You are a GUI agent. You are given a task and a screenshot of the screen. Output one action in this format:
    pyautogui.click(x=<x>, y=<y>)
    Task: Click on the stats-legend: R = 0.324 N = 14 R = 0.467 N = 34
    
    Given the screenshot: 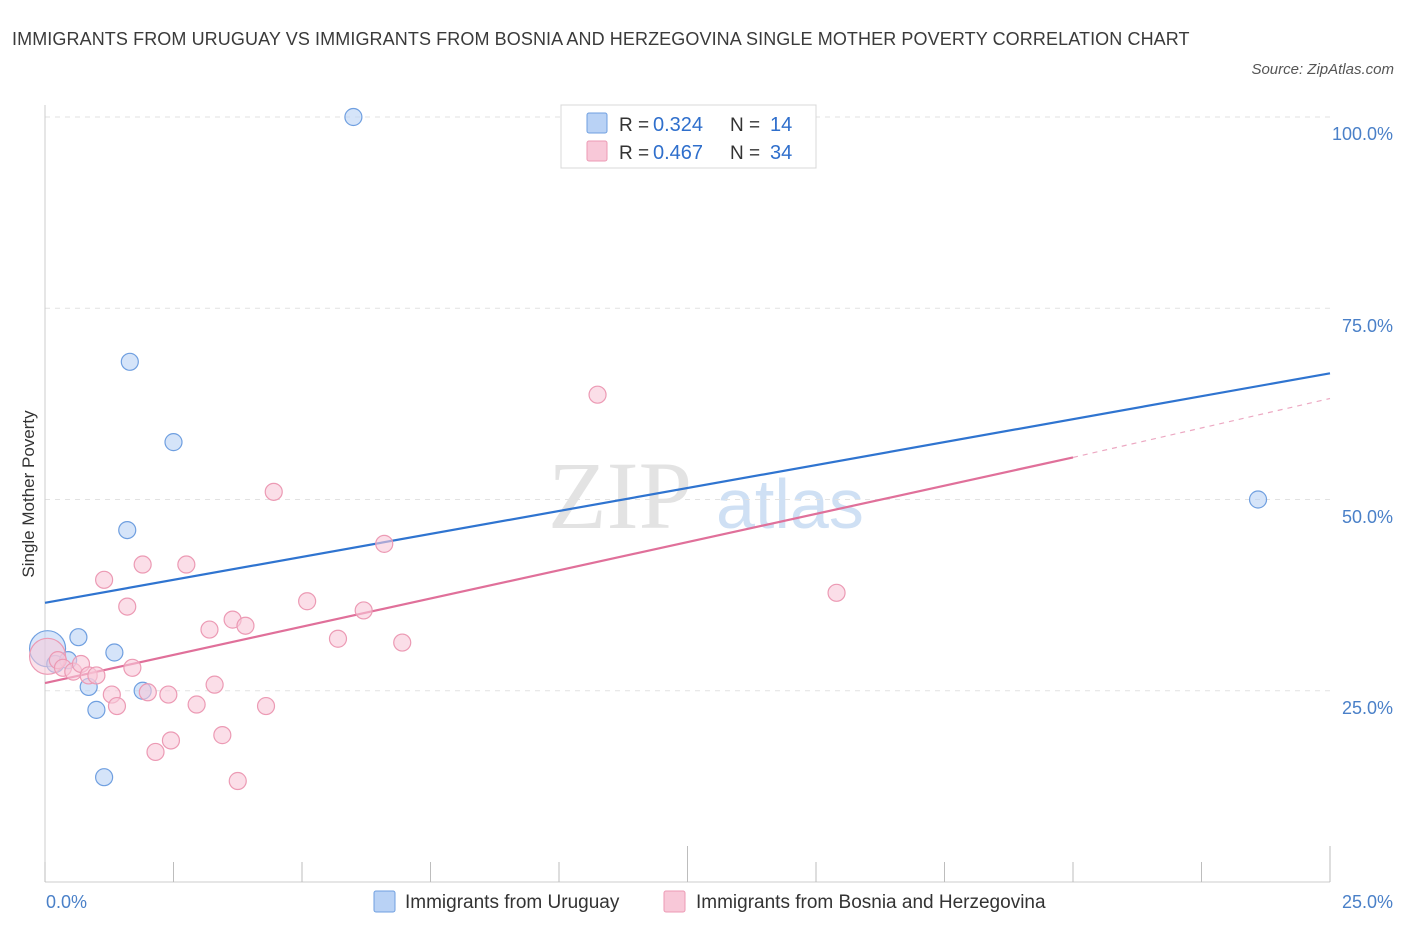 What is the action you would take?
    pyautogui.click(x=688, y=136)
    